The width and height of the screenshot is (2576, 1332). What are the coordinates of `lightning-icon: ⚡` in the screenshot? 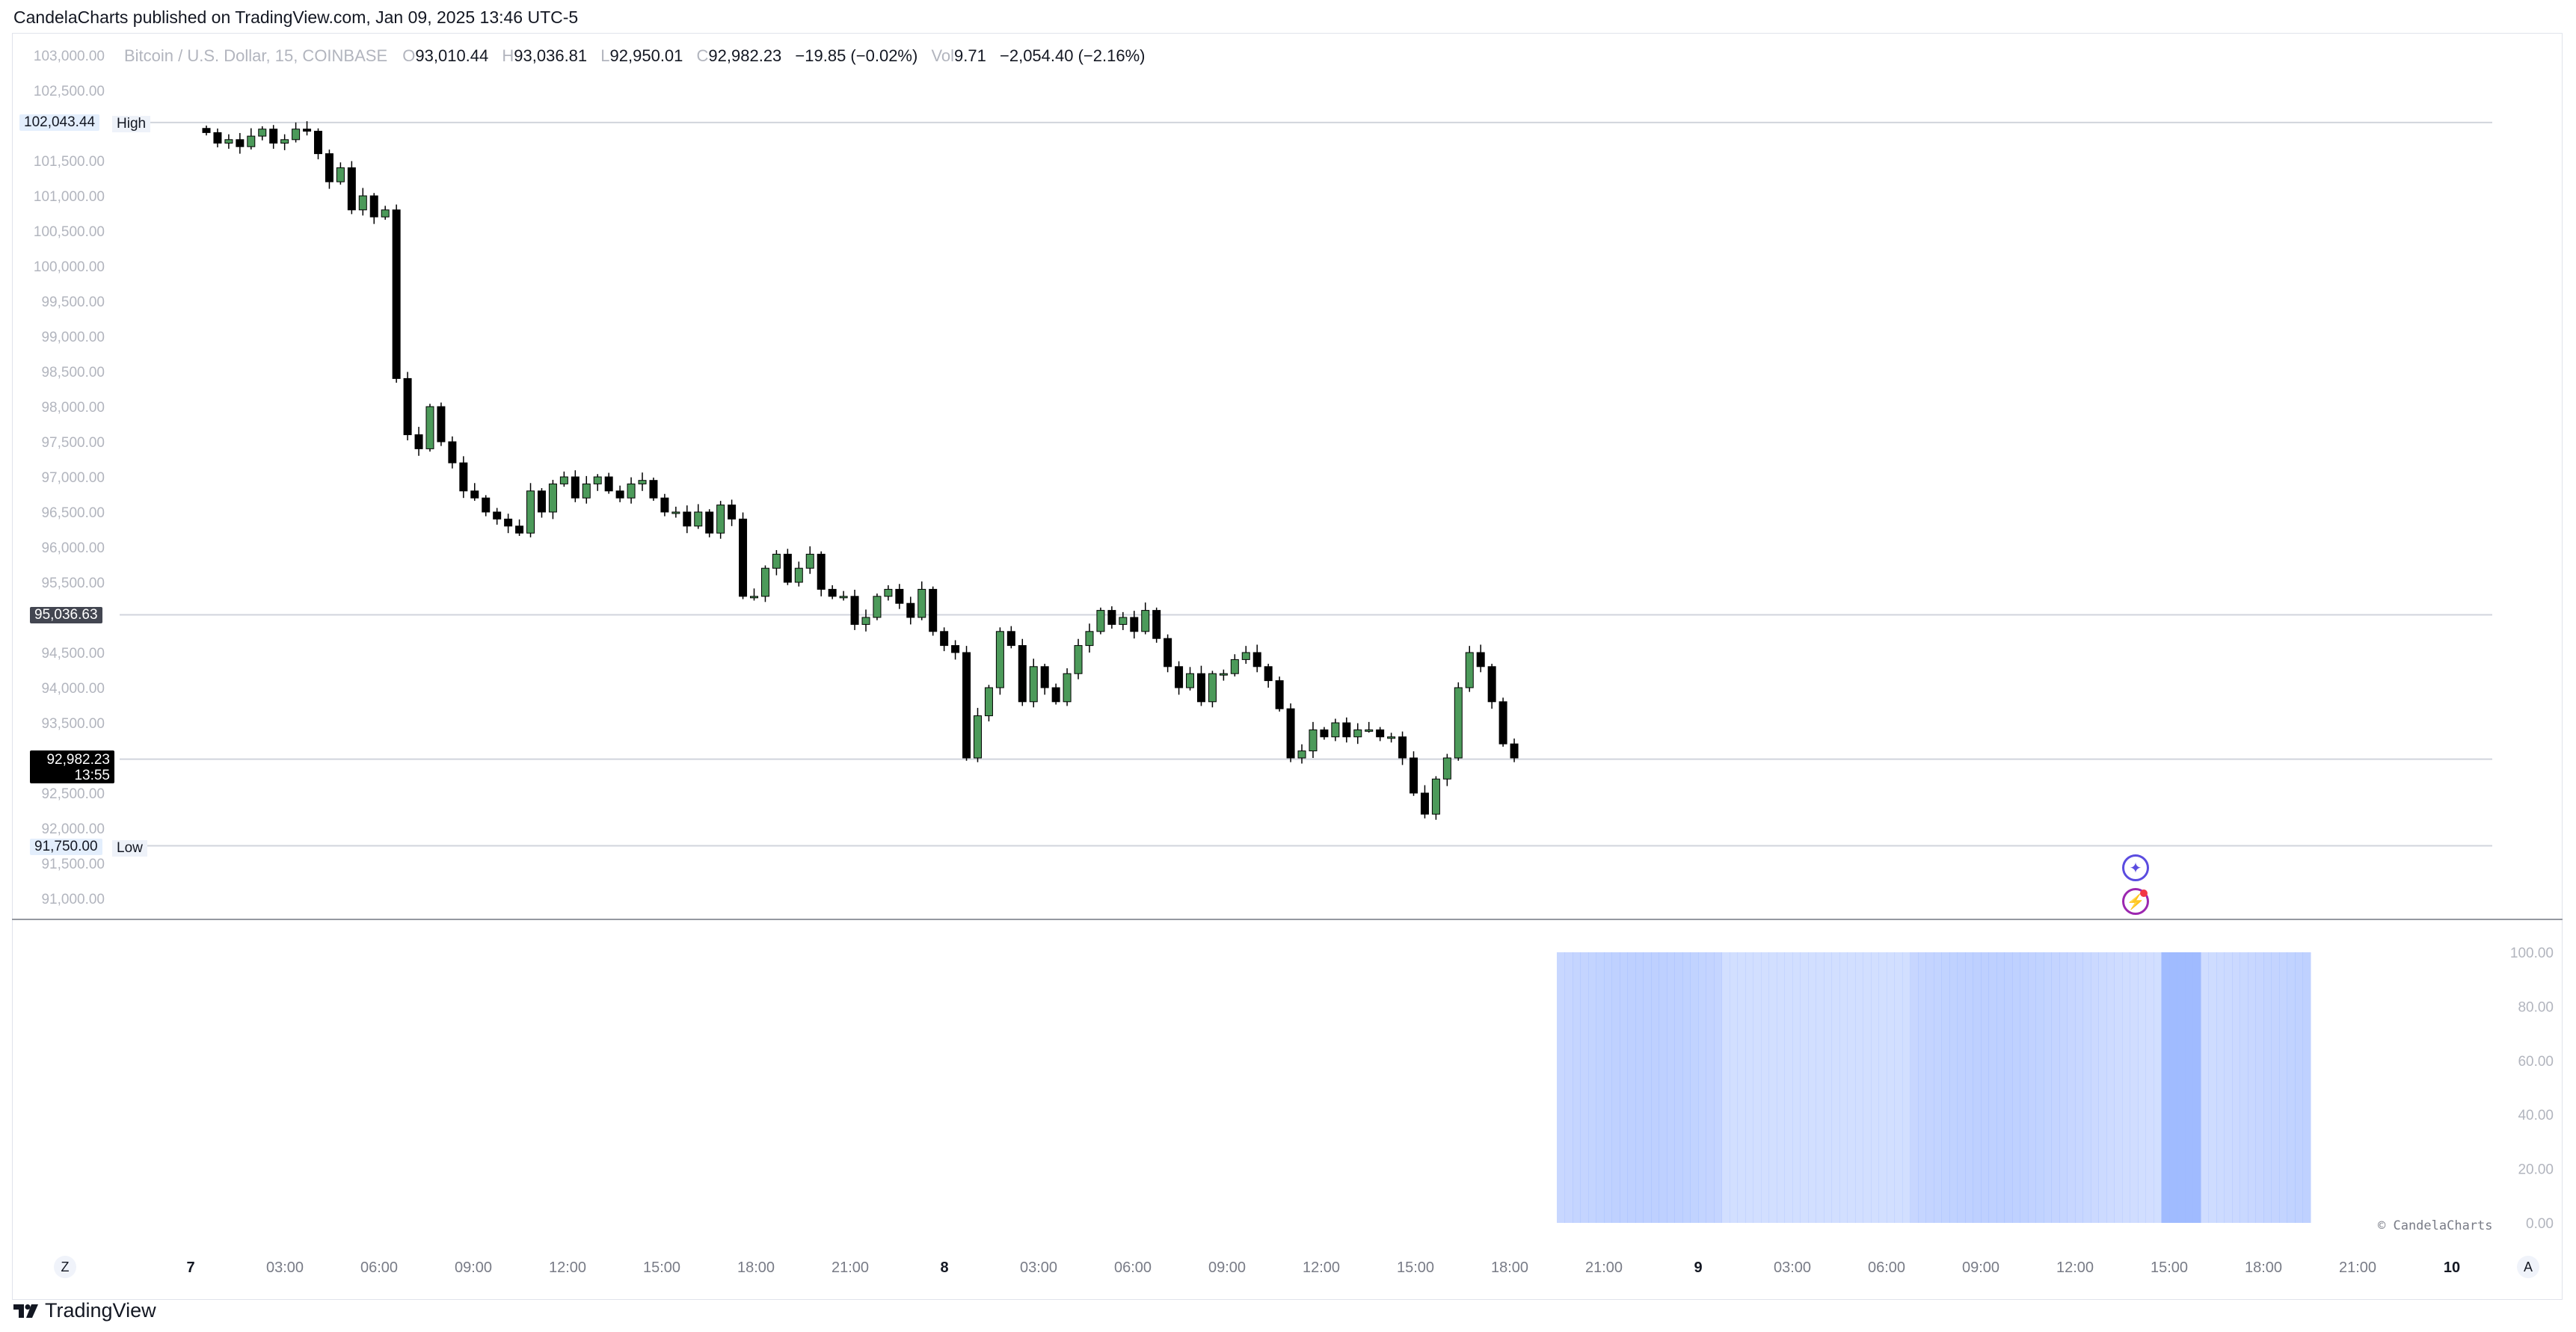 It's located at (2135, 902).